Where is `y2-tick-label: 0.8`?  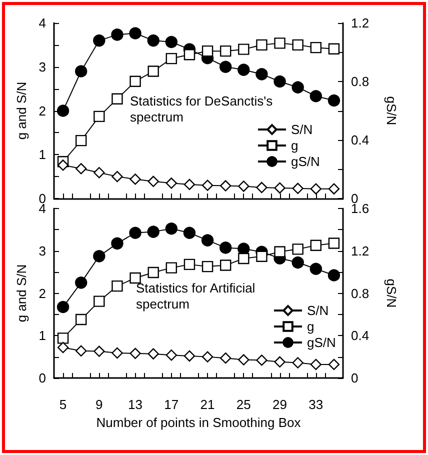 y2-tick-label: 0.8 is located at coordinates (360, 81).